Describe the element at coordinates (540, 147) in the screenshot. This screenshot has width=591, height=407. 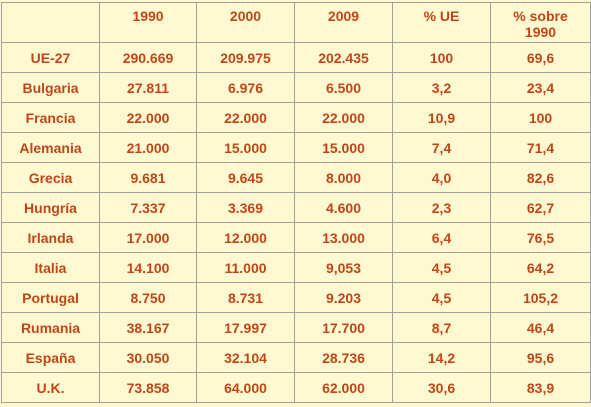
I see `cell-pct-1990: 71,4` at that location.